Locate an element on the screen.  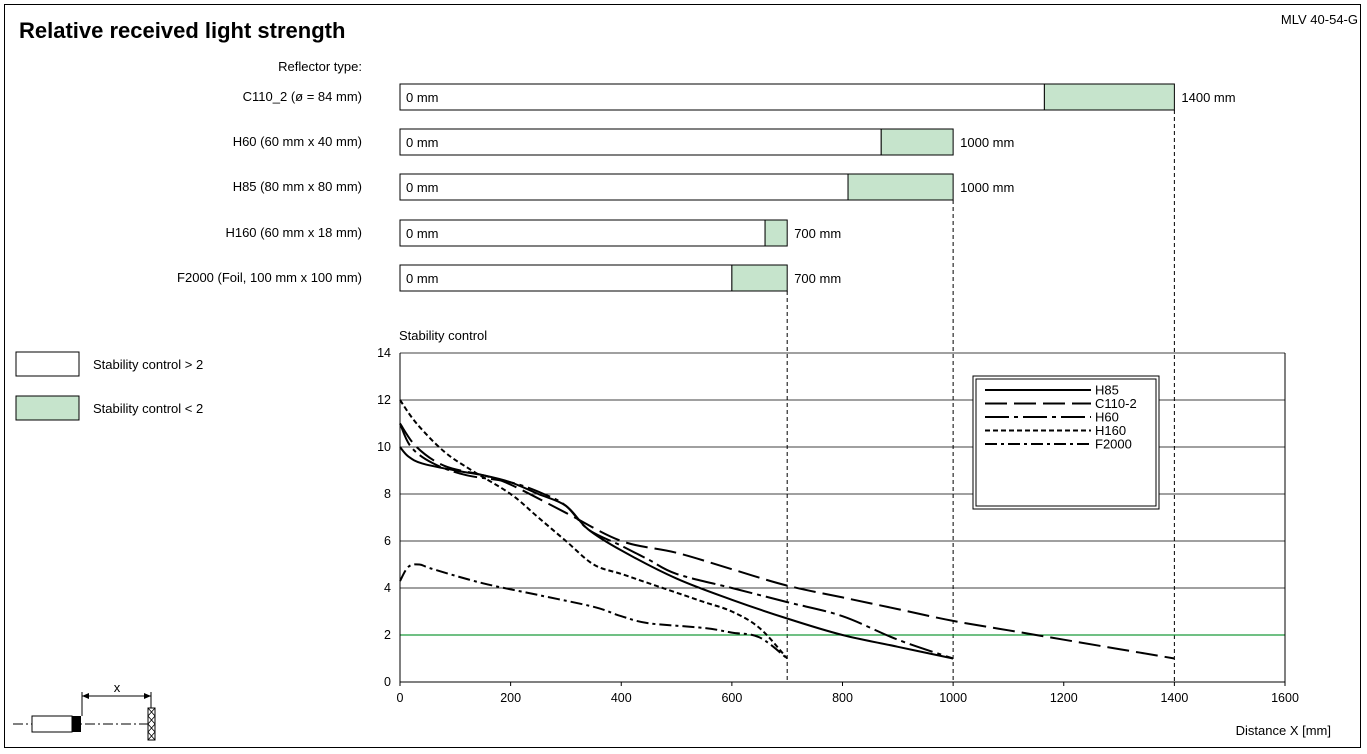
bar-4-start-label: 0 mm is located at coordinates (422, 278).